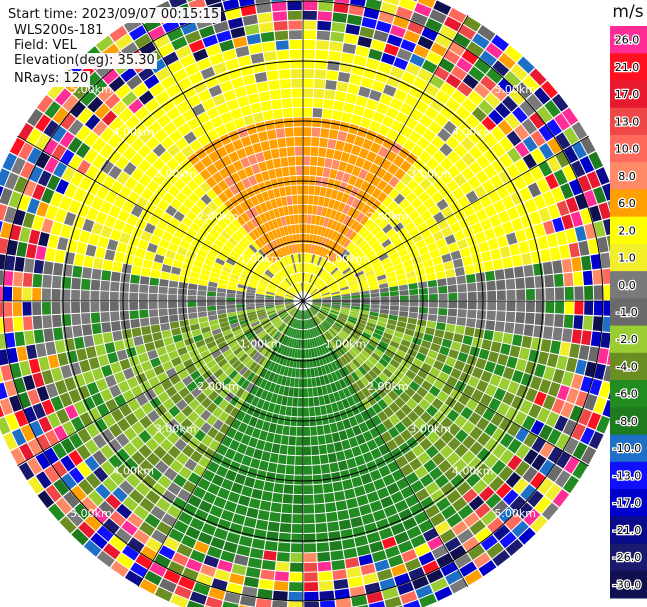  What do you see at coordinates (627, 121) in the screenshot?
I see `colorbar-tick-label: 13.0` at bounding box center [627, 121].